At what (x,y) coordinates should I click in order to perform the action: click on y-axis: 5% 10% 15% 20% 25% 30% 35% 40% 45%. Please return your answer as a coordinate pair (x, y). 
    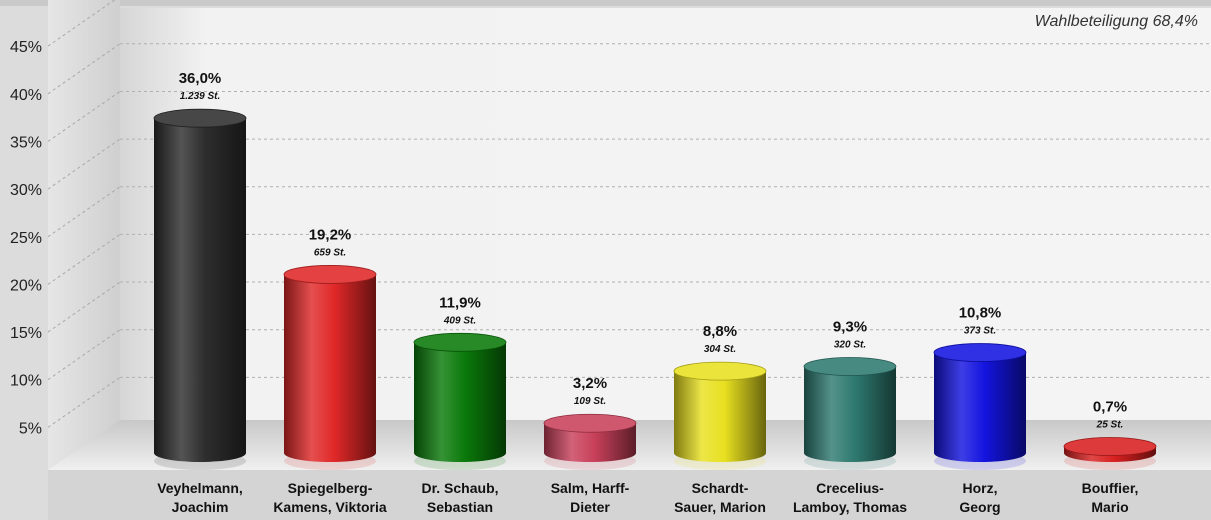
    Looking at the image, I should click on (26, 238).